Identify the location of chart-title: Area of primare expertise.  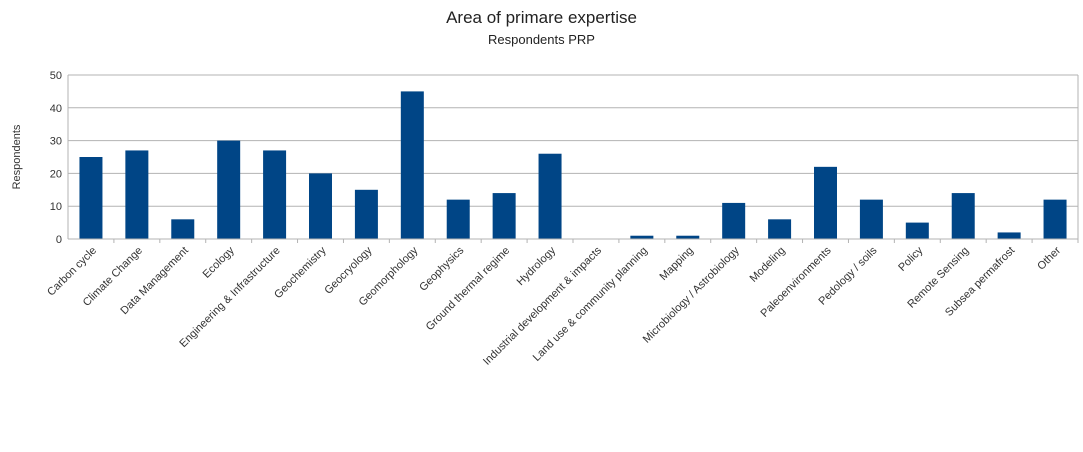
(541, 17).